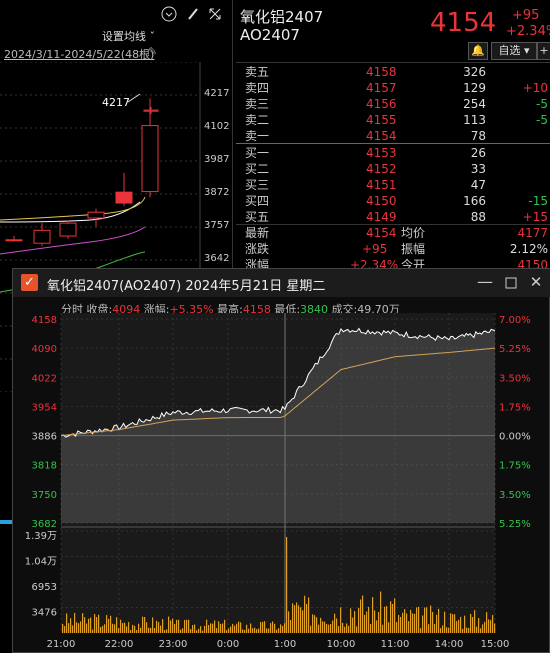 This screenshot has width=550, height=653. What do you see at coordinates (153, 51) in the screenshot?
I see `pin-icon: ✎` at bounding box center [153, 51].